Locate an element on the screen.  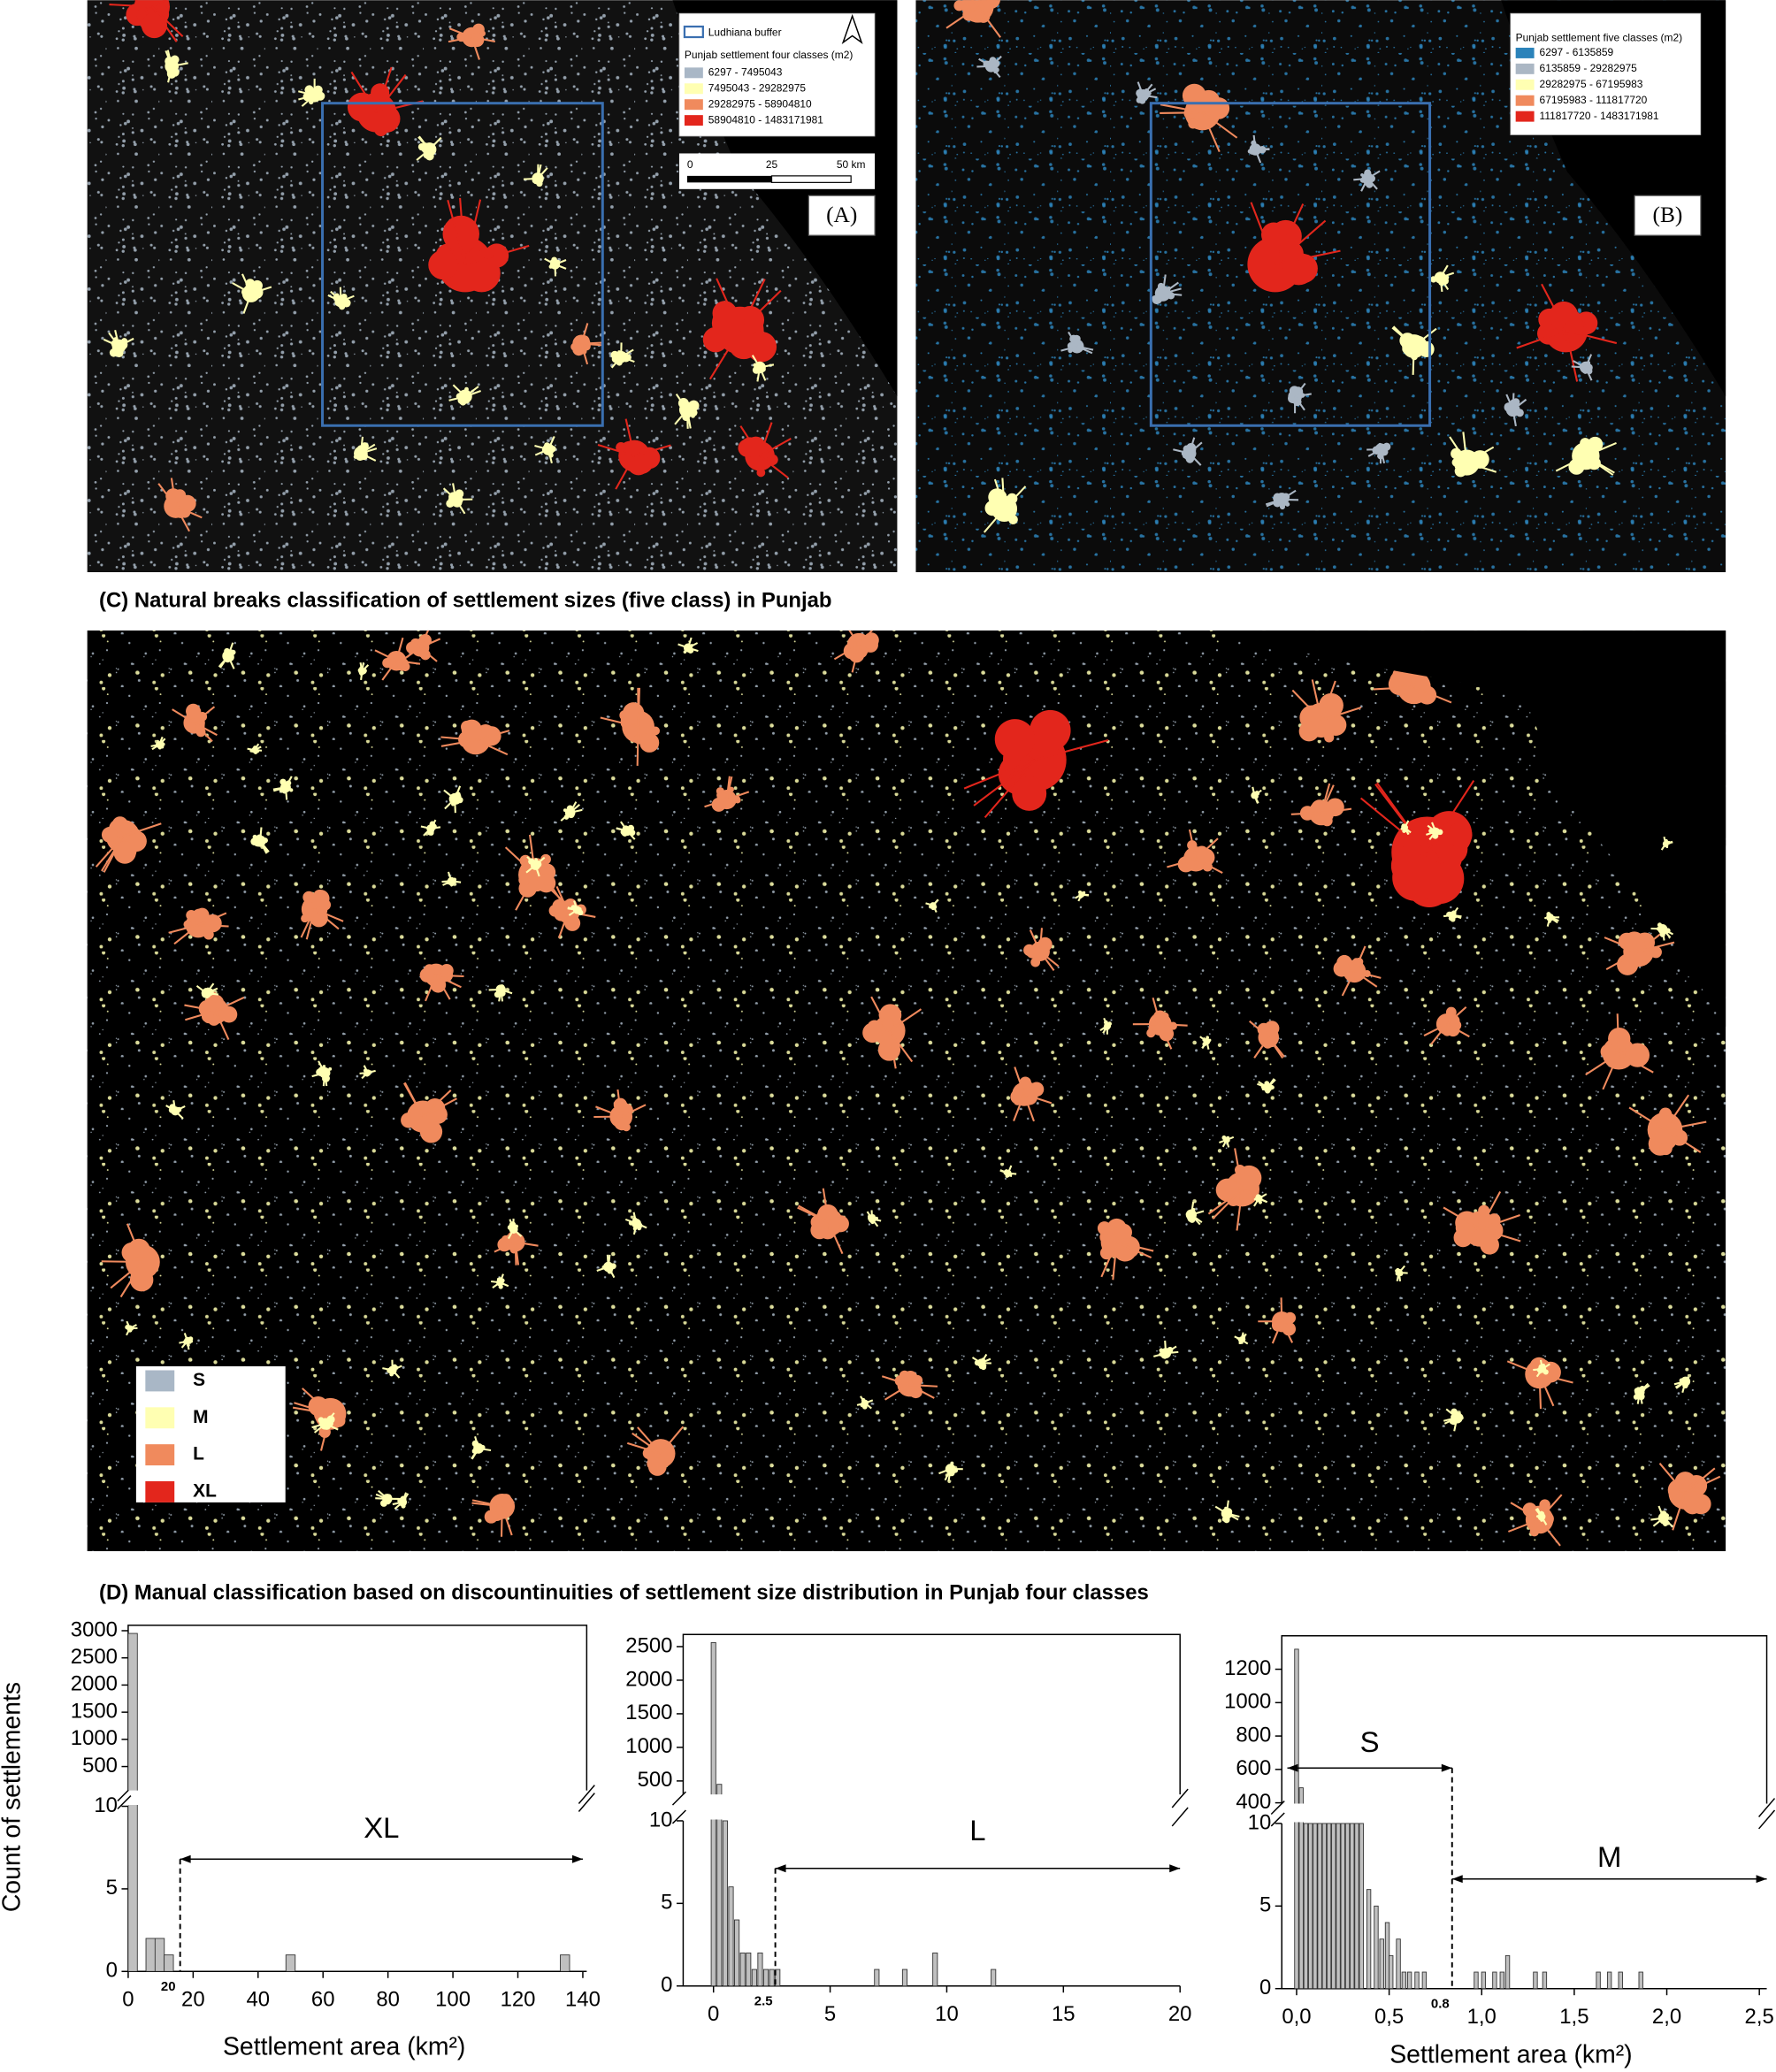
x-axis-label: Settlement area (km²) is located at coordinates (1510, 2054).